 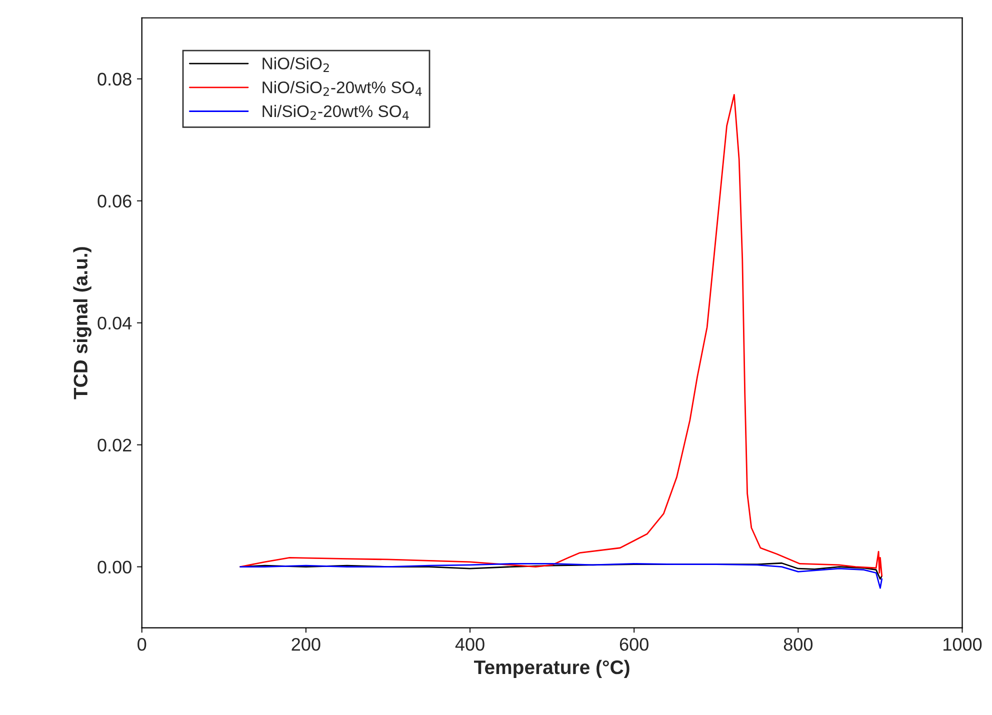 What do you see at coordinates (82, 323) in the screenshot?
I see `y-axis-title: TCD signal (a.u.)` at bounding box center [82, 323].